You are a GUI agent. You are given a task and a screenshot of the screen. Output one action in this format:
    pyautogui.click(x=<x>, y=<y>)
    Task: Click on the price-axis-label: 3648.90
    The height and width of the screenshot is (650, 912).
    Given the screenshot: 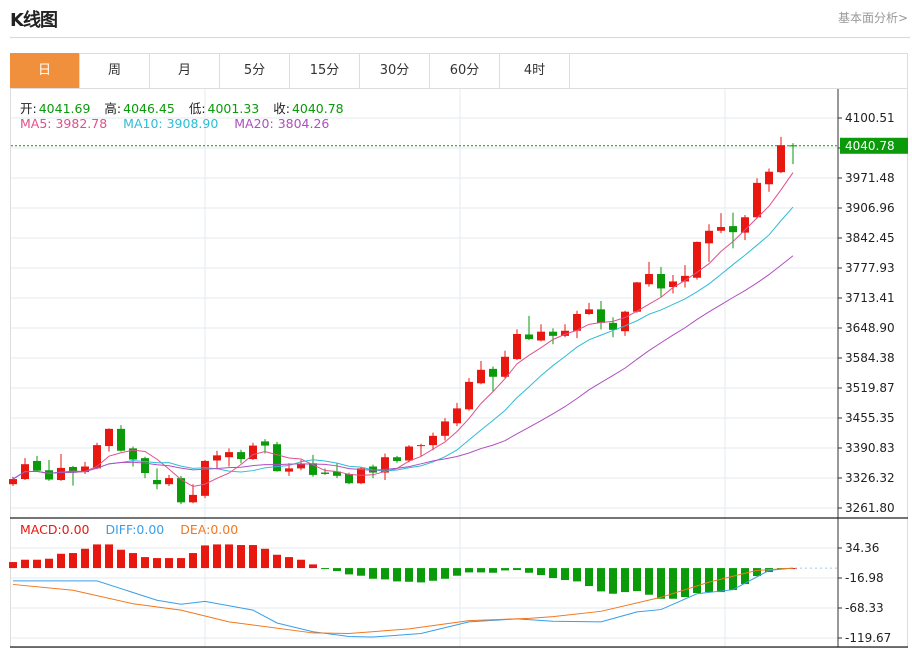 What is the action you would take?
    pyautogui.click(x=870, y=328)
    